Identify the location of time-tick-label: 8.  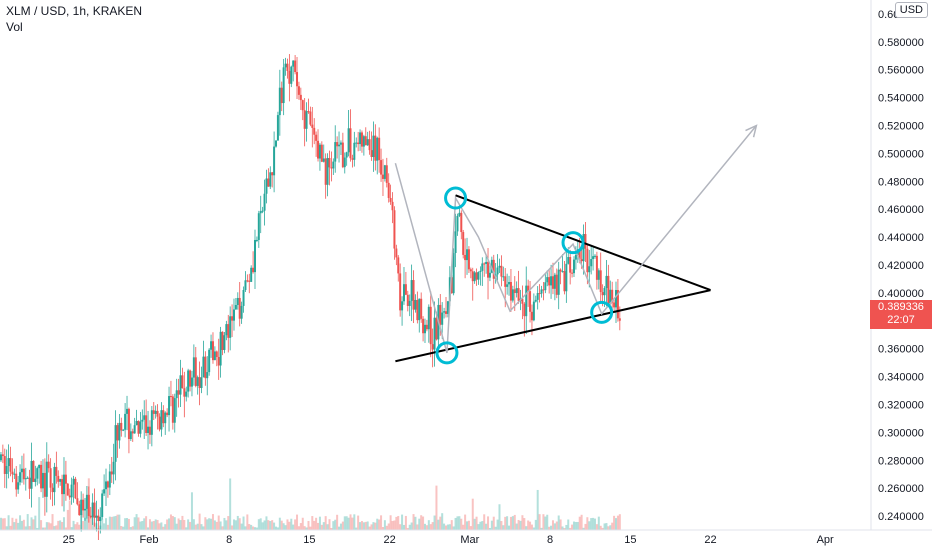
(550, 540).